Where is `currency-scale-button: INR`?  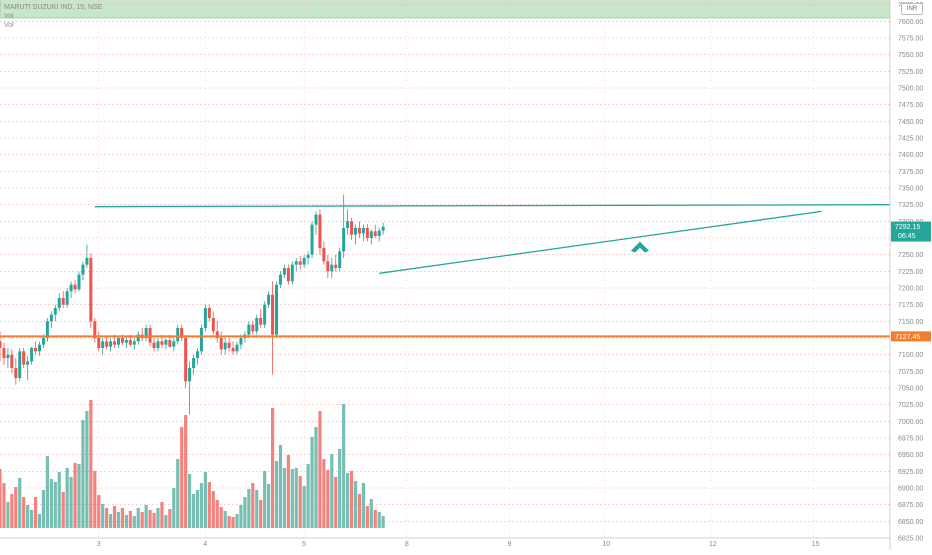
currency-scale-button: INR is located at coordinates (912, 9).